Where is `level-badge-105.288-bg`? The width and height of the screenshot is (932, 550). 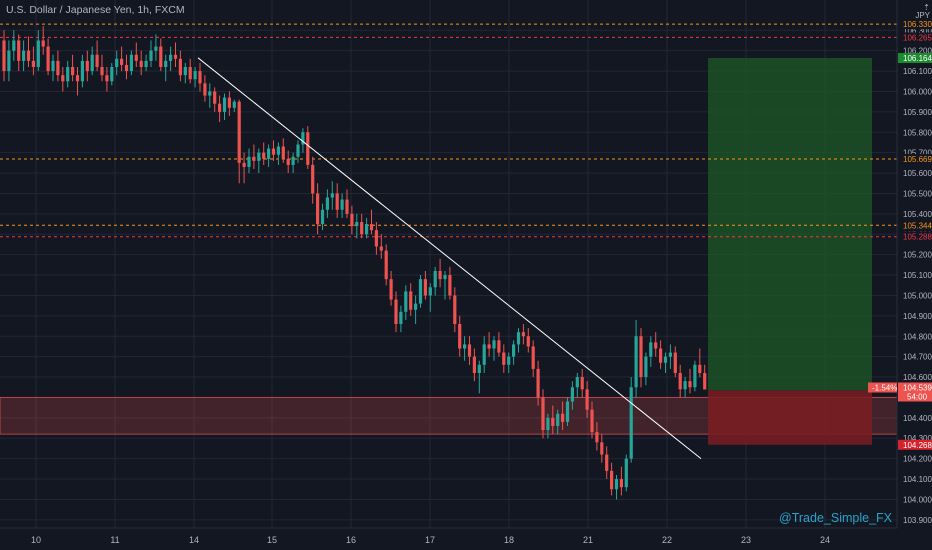
level-badge-105.288-bg is located at coordinates (915, 236).